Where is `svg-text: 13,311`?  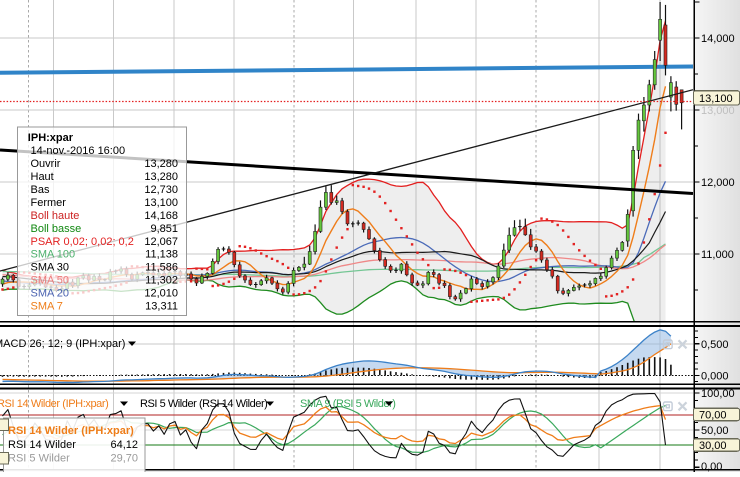
svg-text: 13,311 is located at coordinates (161, 307).